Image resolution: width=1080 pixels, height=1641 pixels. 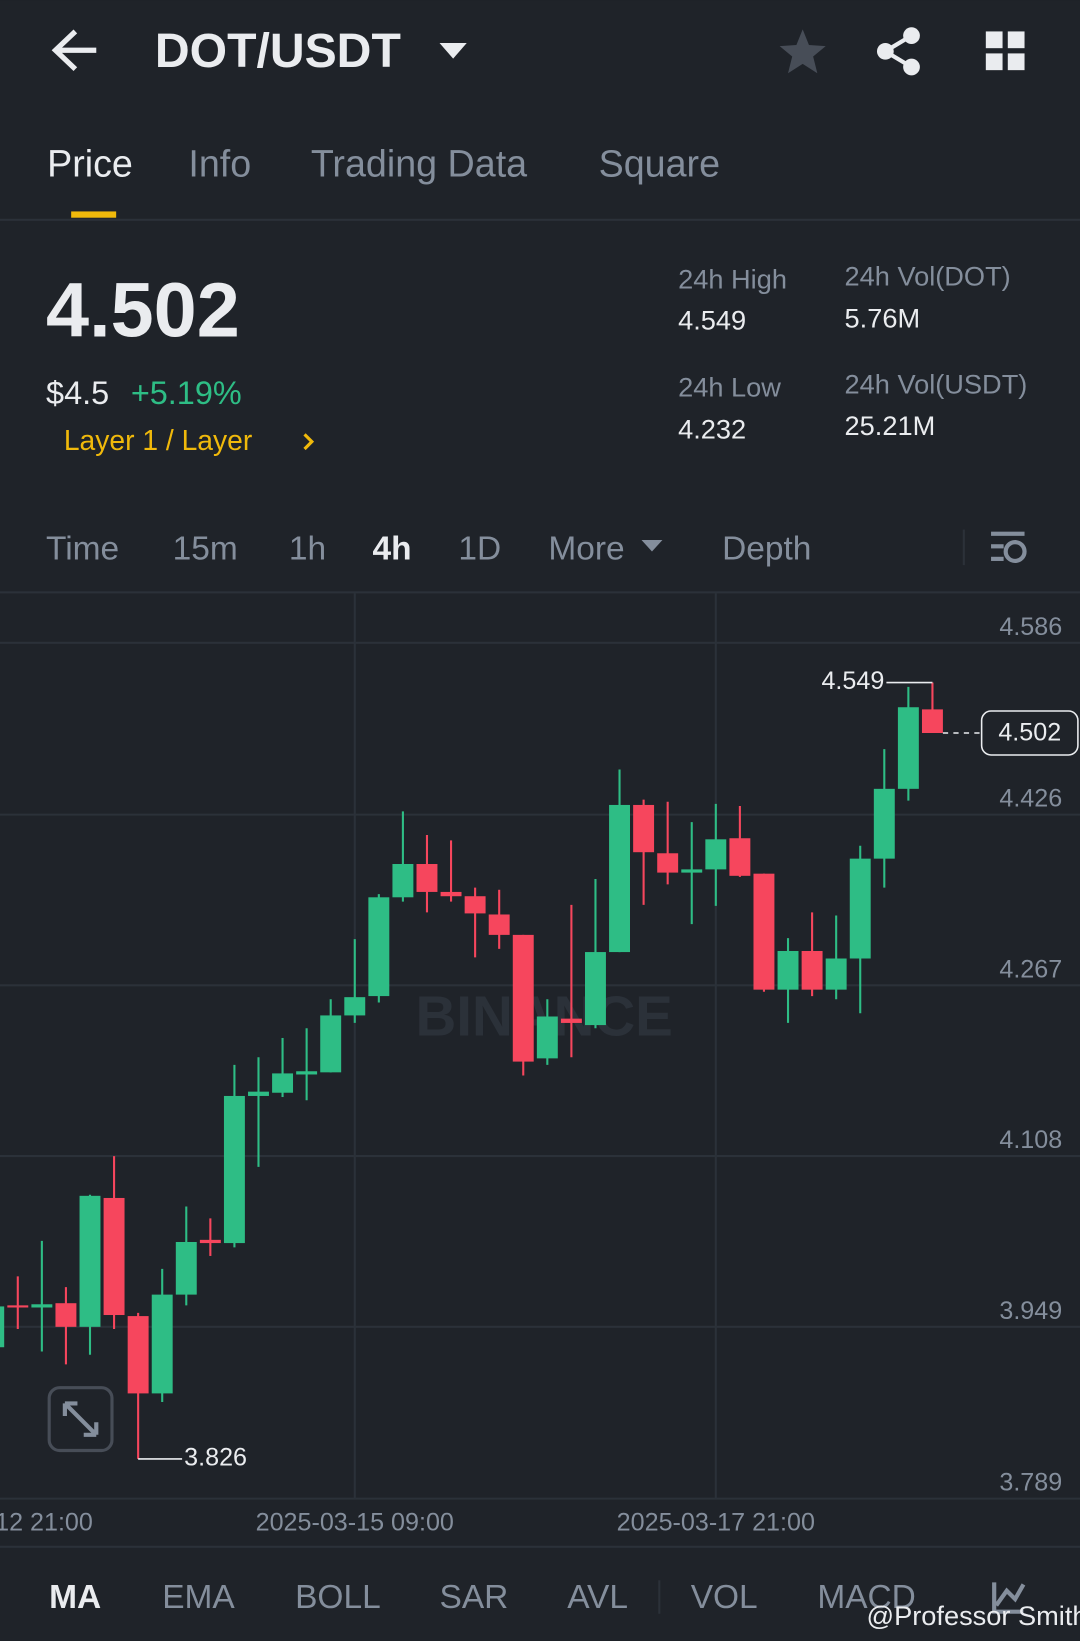 I want to click on tag-chevron, so click(x=309, y=442).